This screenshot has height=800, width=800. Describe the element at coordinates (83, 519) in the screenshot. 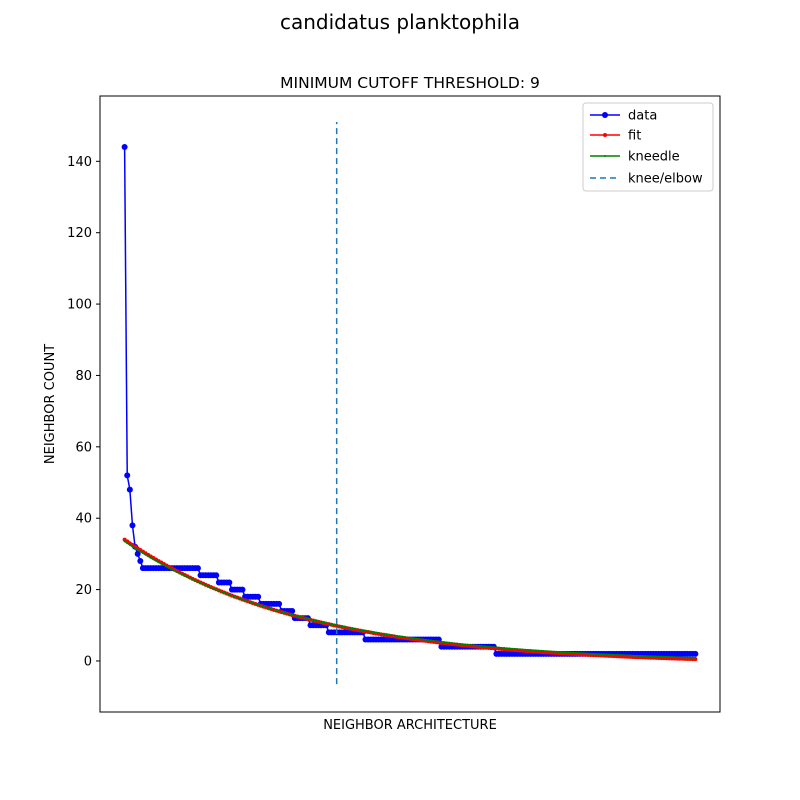

I see `y-tick-label: 40` at that location.